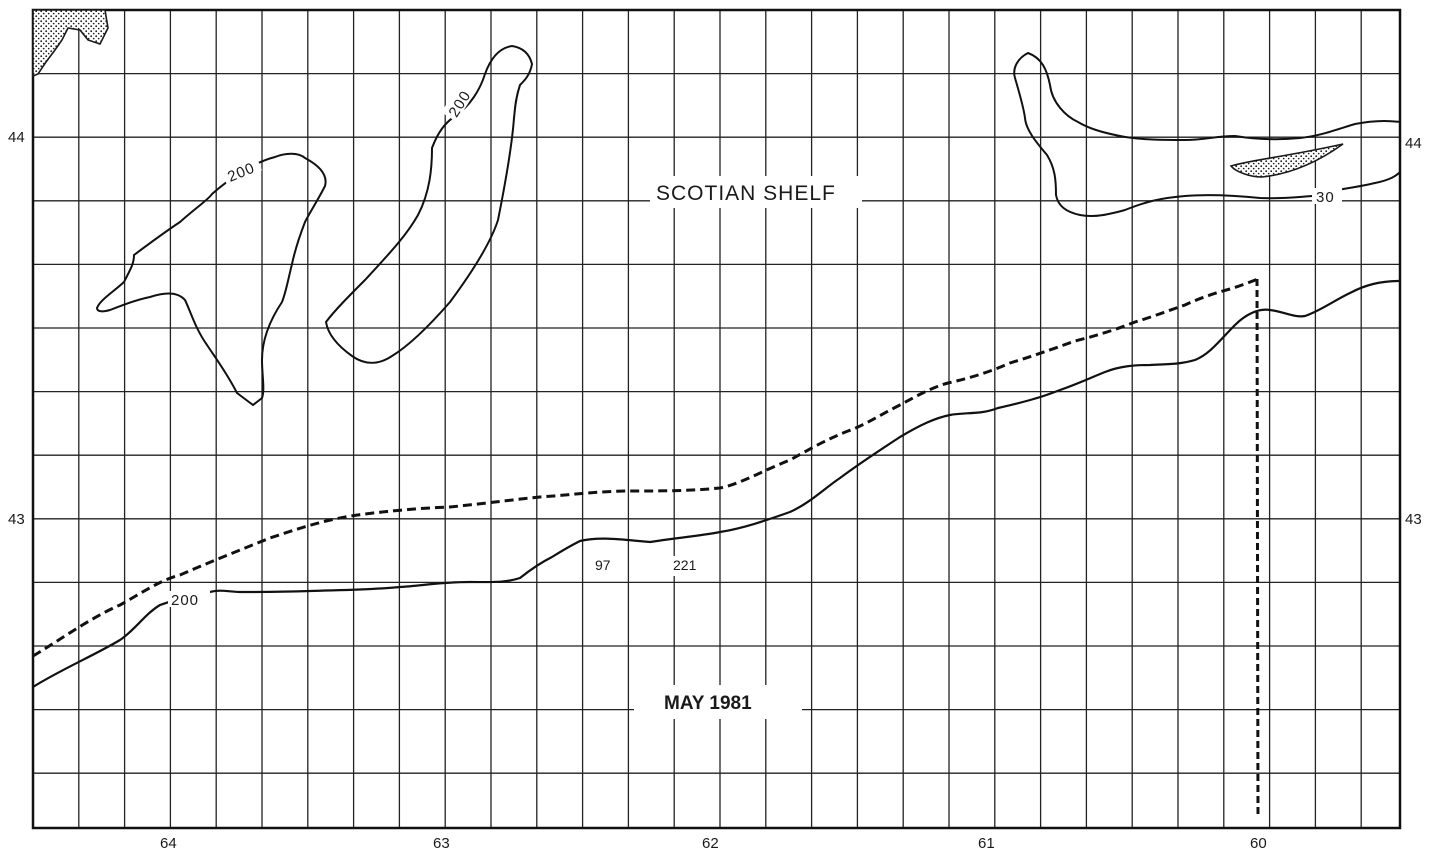  What do you see at coordinates (685, 565) in the screenshot?
I see `station-value-221: 221` at bounding box center [685, 565].